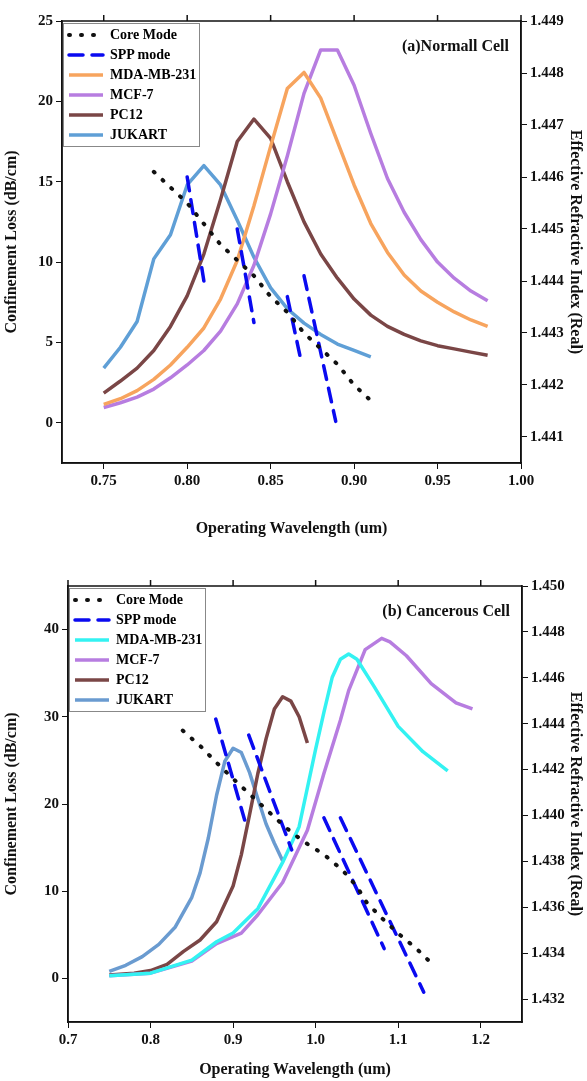 Image resolution: width=587 pixels, height=1081 pixels. What do you see at coordinates (548, 814) in the screenshot?
I see `y2-tick-label: 1.440` at bounding box center [548, 814].